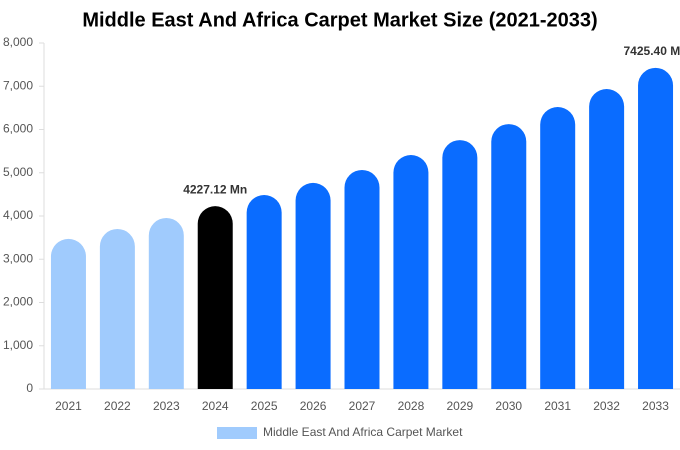 The height and width of the screenshot is (450, 680). Describe the element at coordinates (652, 51) in the screenshot. I see `data-label: 7425.40 Mn` at that location.